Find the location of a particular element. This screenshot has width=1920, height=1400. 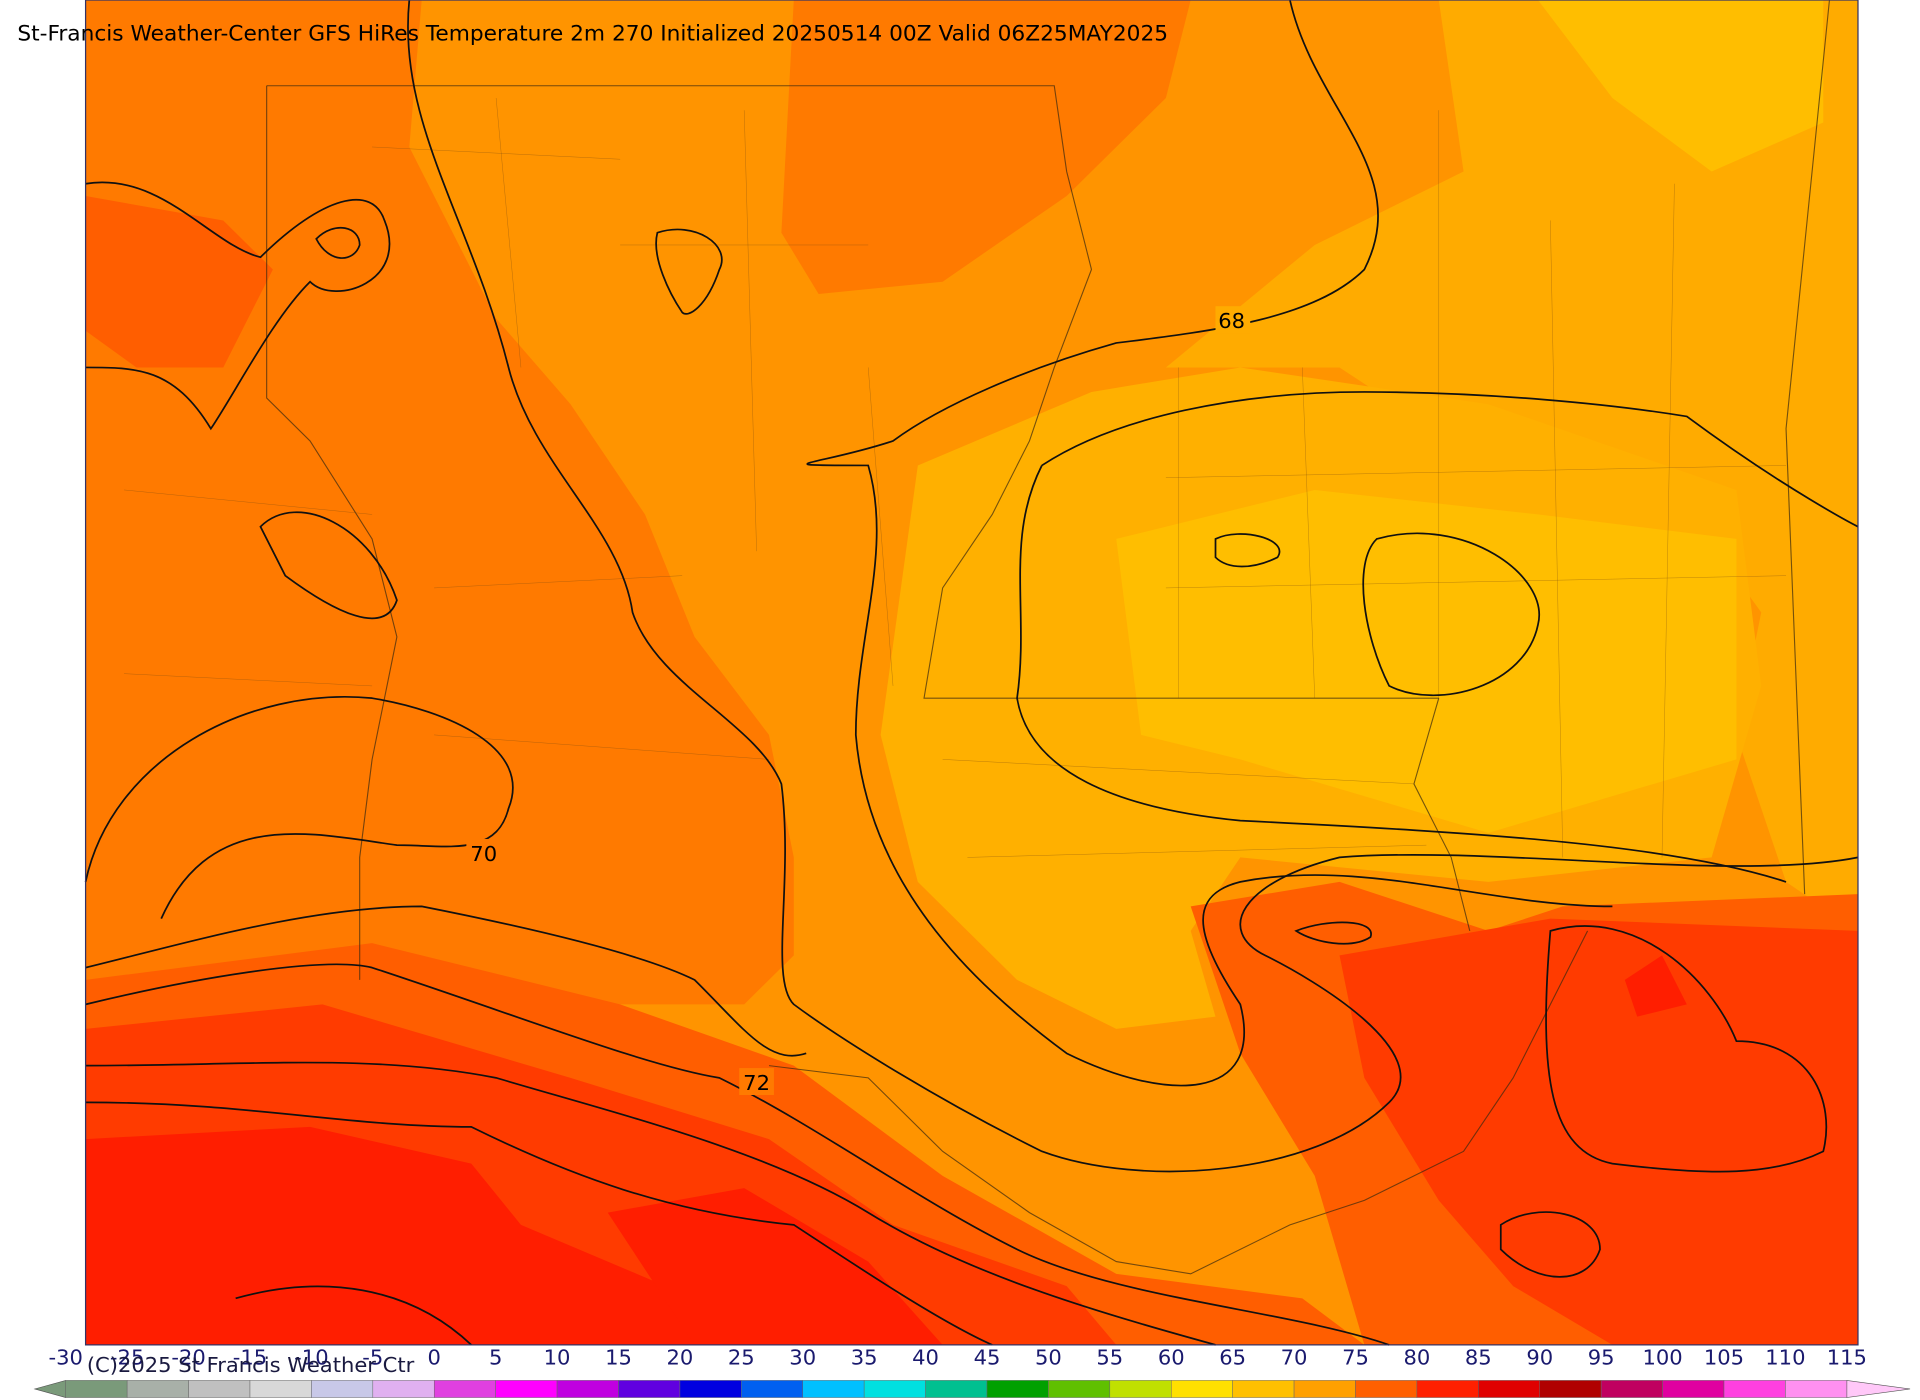

colorbar-tick-label: 100 is located at coordinates (1662, 1358).